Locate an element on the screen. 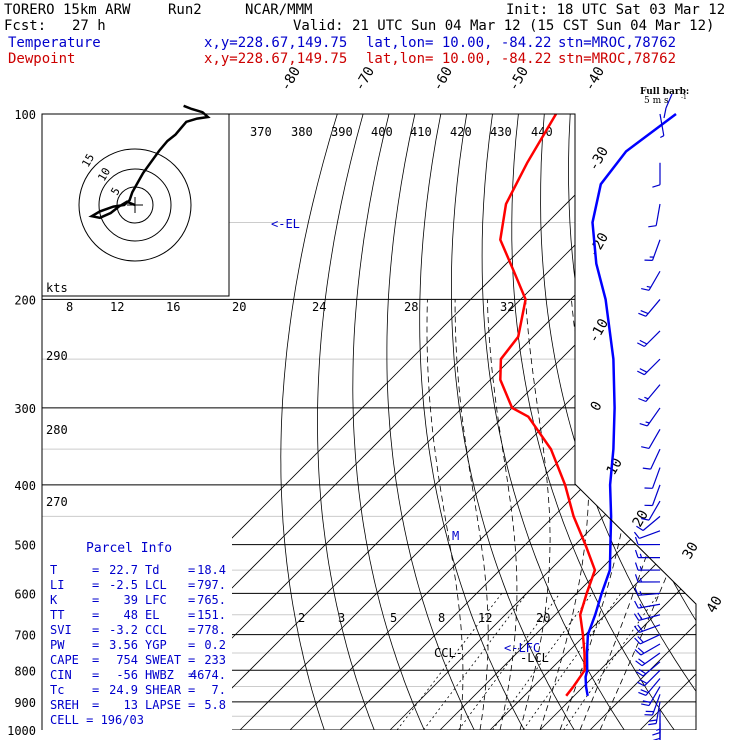 The height and width of the screenshot is (740, 740). parcel-row: T = 22.7 Td = 18.4 is located at coordinates (138, 570).